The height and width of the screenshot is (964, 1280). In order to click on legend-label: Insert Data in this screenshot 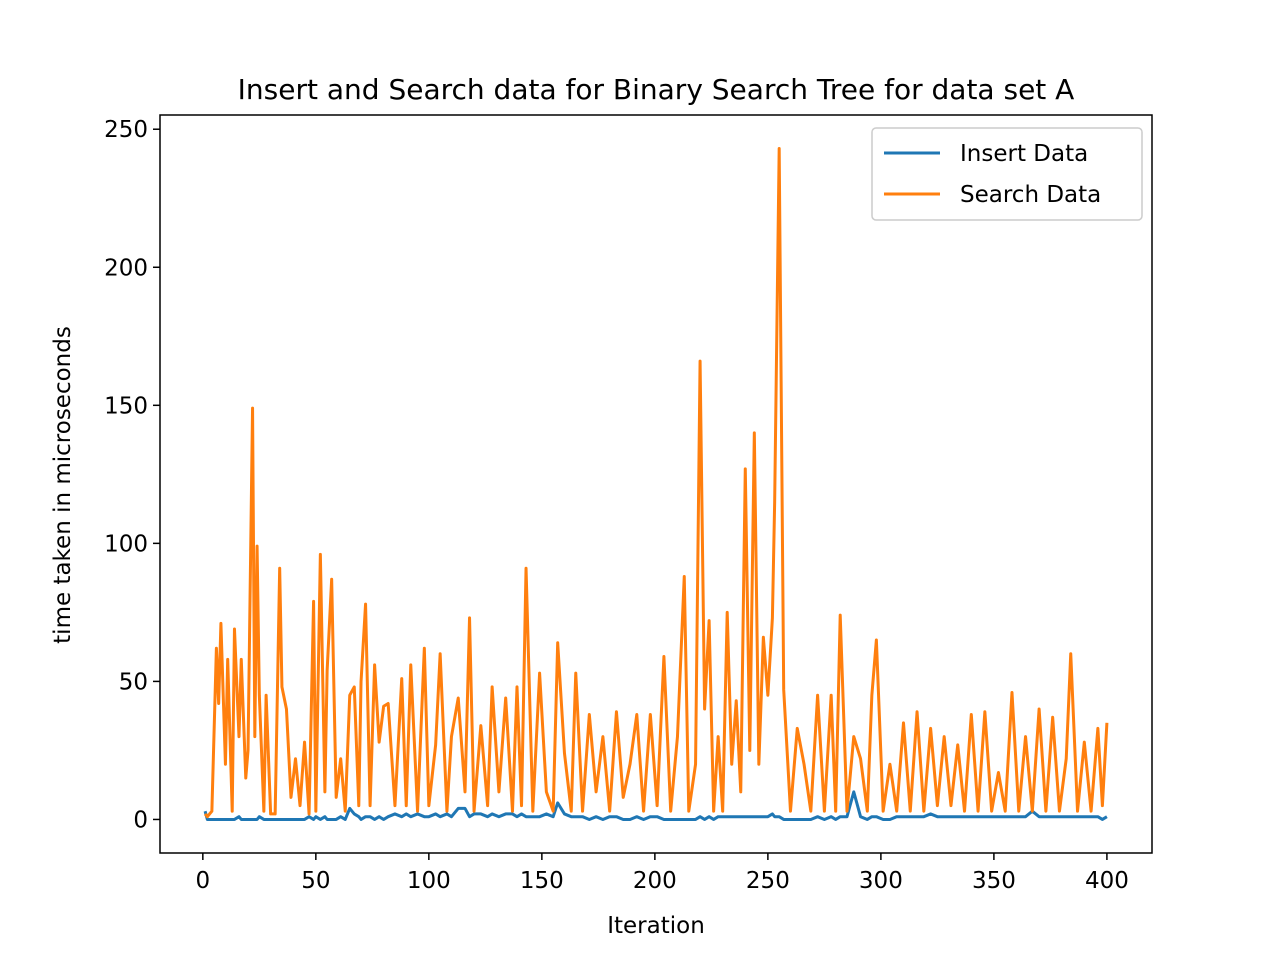, I will do `click(1024, 154)`.